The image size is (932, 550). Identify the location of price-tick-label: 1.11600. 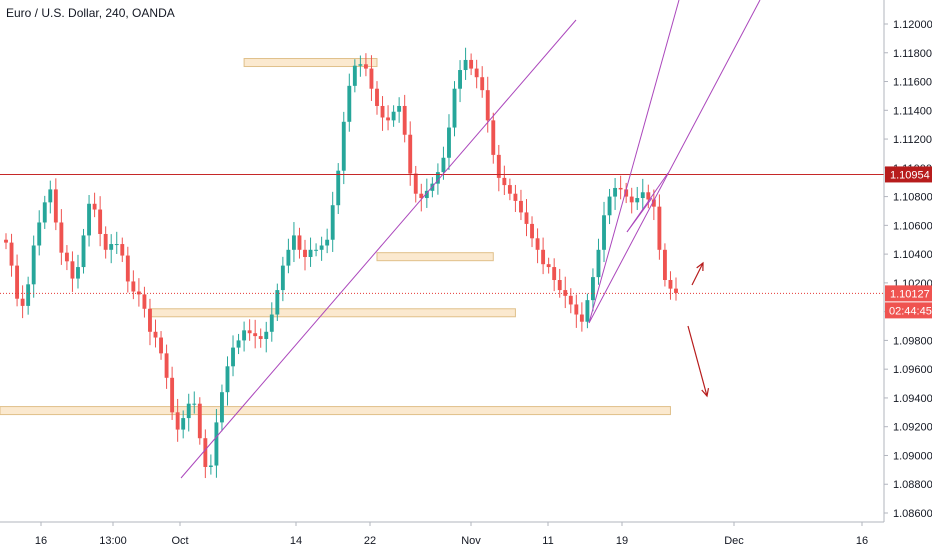
(912, 83).